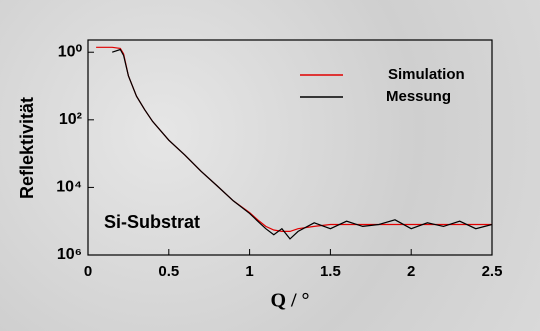 This screenshot has height=331, width=540. What do you see at coordinates (27, 148) in the screenshot?
I see `y-axis-label: Reflektivität` at bounding box center [27, 148].